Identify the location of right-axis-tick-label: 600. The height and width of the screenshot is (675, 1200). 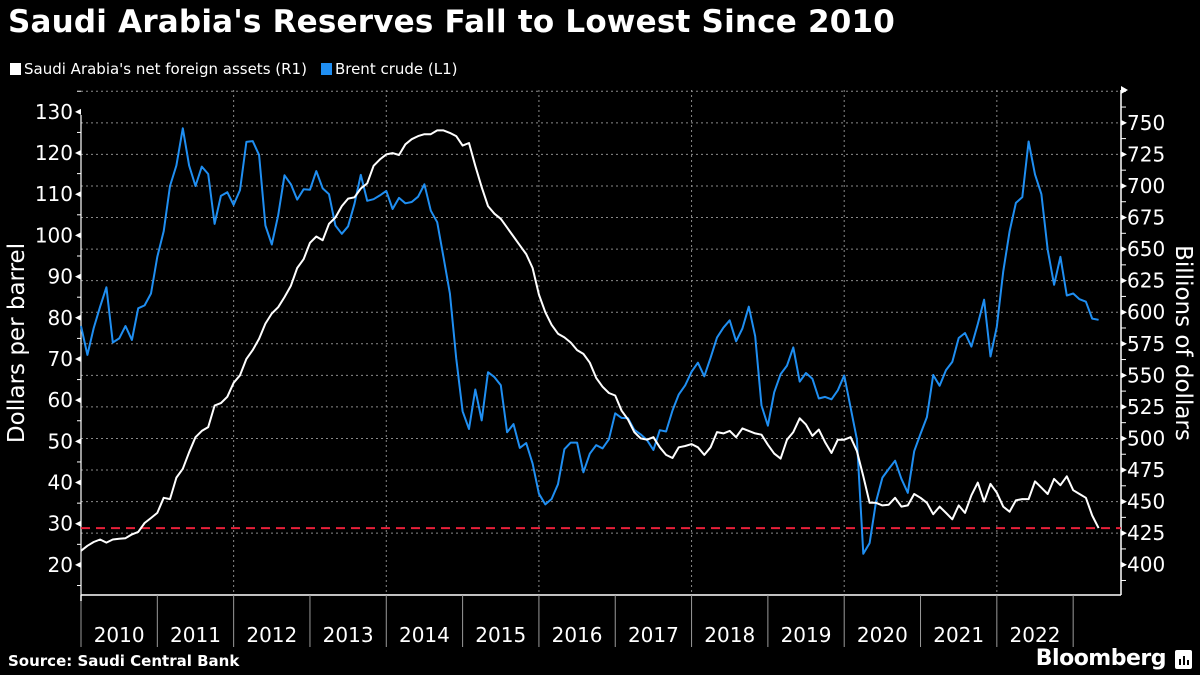
(1146, 312).